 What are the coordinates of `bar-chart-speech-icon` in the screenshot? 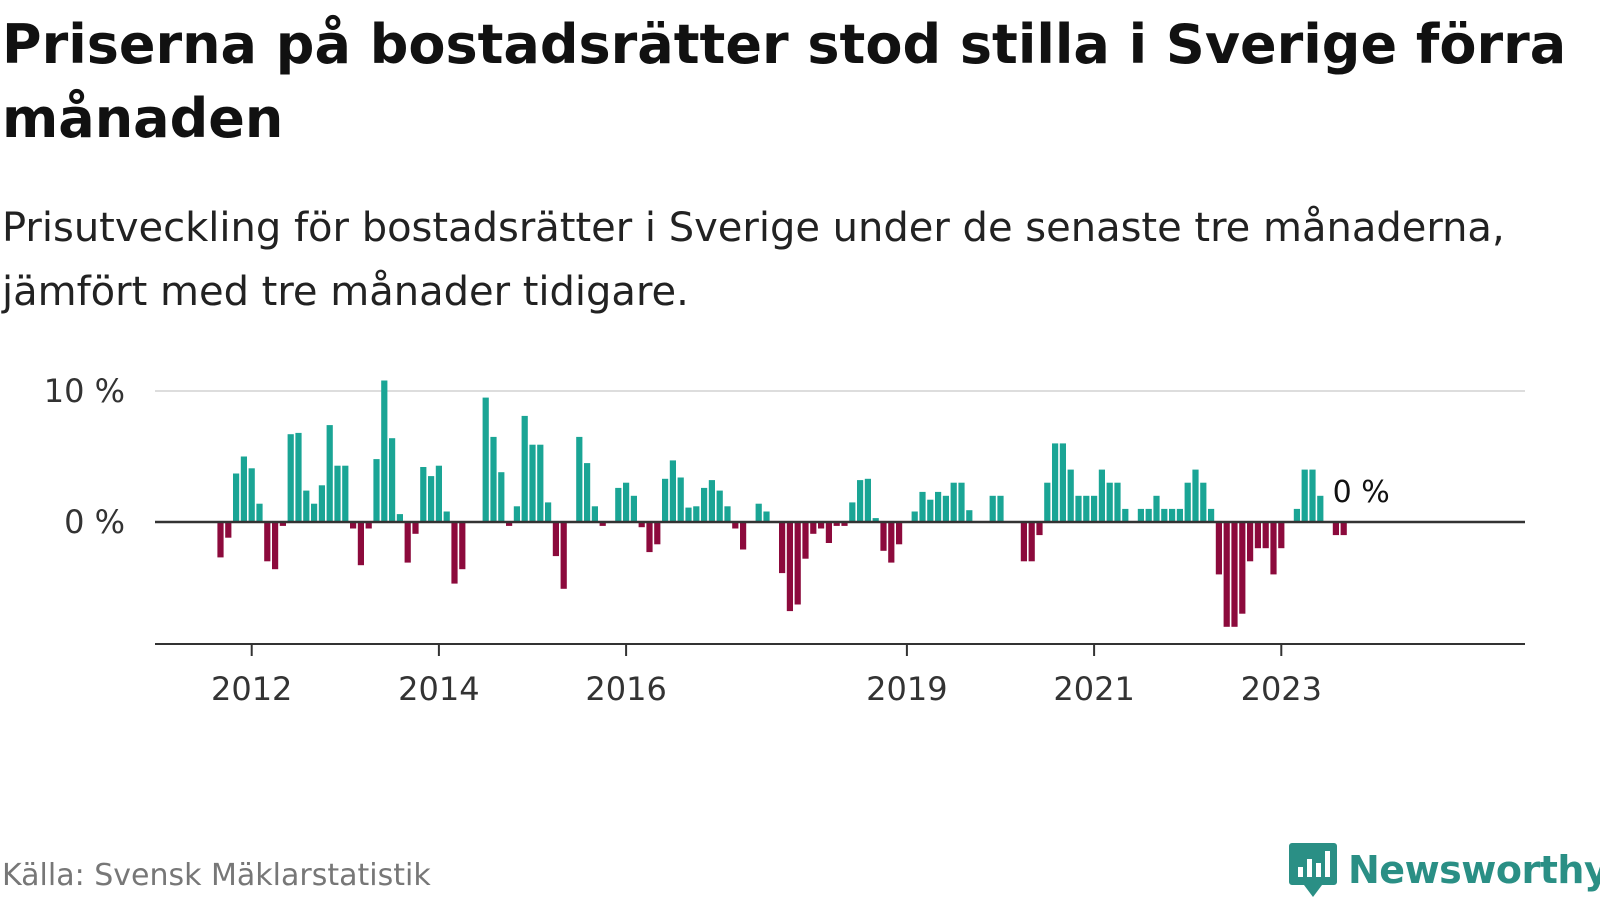 It's located at (1313, 870).